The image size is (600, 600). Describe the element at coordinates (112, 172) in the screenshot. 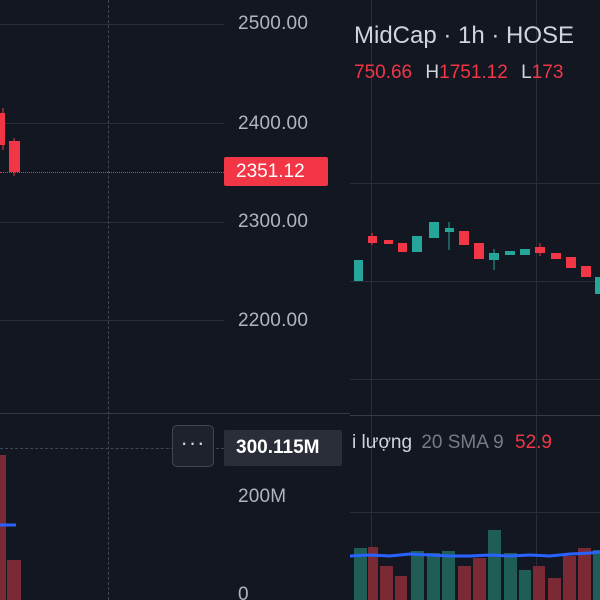

I see `last-price-line` at that location.